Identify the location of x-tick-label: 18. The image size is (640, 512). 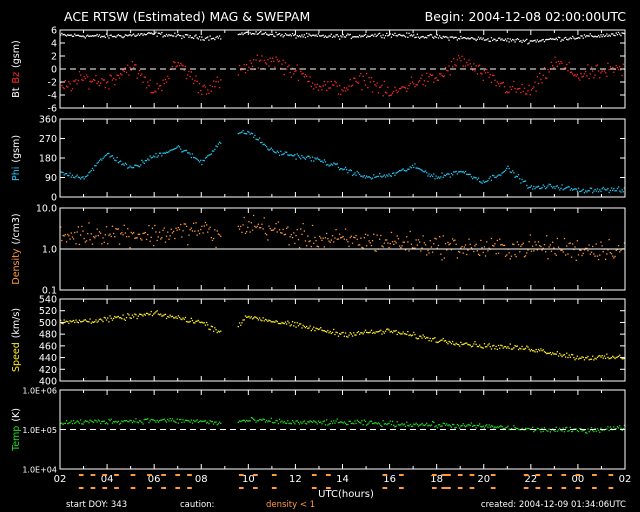
(436, 479).